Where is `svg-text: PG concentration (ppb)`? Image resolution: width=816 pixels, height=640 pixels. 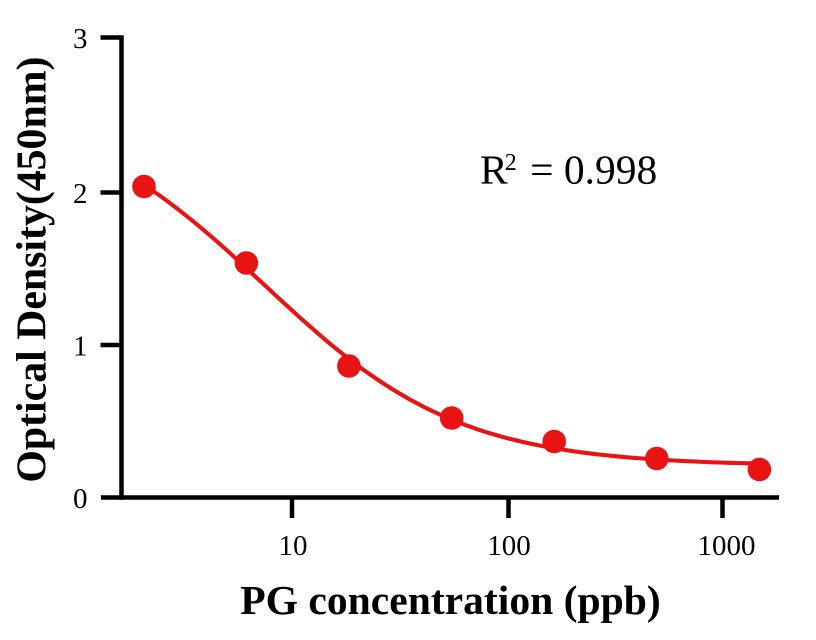
svg-text: PG concentration (ppb) is located at coordinates (450, 600).